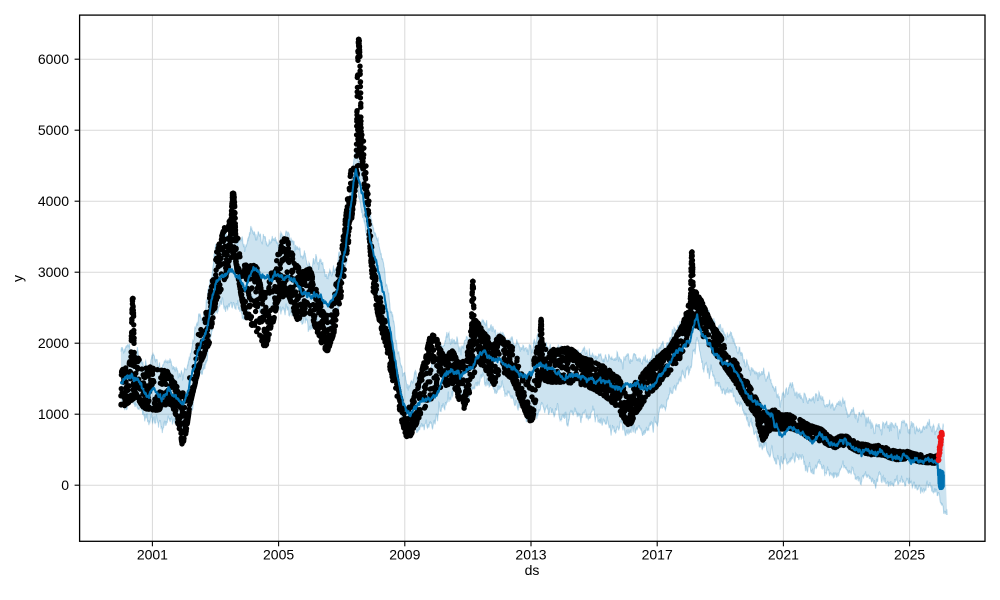 This screenshot has height=600, width=1000. What do you see at coordinates (783, 555) in the screenshot?
I see `svg-text: 2021` at bounding box center [783, 555].